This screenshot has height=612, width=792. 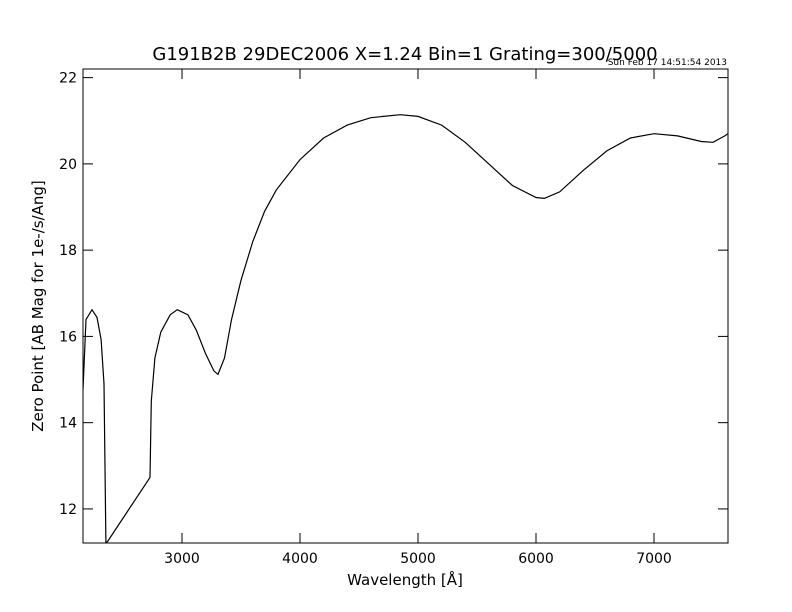 I want to click on x-tick-label: 5000, so click(x=418, y=559).